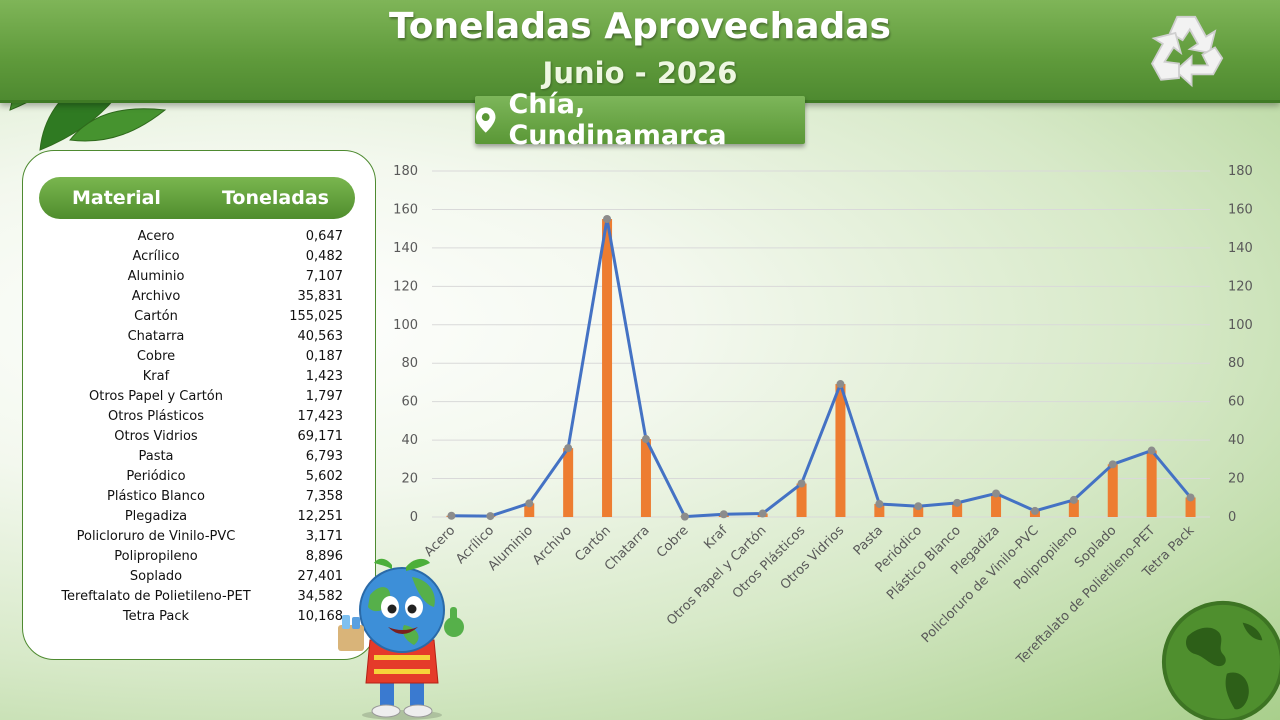 This screenshot has width=1280, height=720. I want to click on toneladas-cell: 40,563, so click(320, 336).